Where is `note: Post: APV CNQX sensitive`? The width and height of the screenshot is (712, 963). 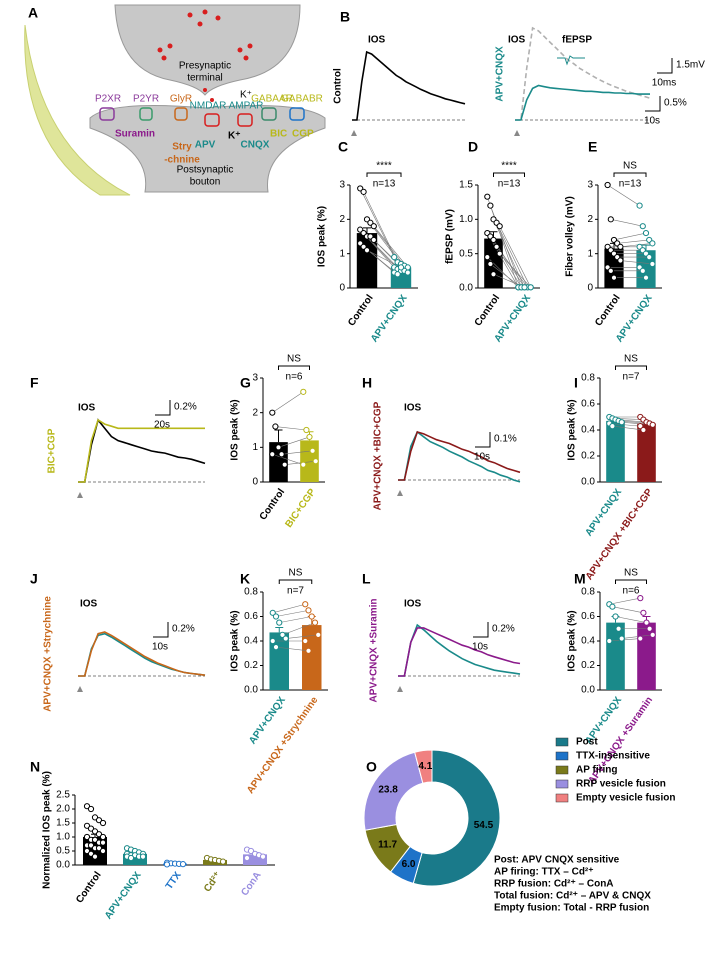 note: Post: APV CNQX sensitive is located at coordinates (557, 860).